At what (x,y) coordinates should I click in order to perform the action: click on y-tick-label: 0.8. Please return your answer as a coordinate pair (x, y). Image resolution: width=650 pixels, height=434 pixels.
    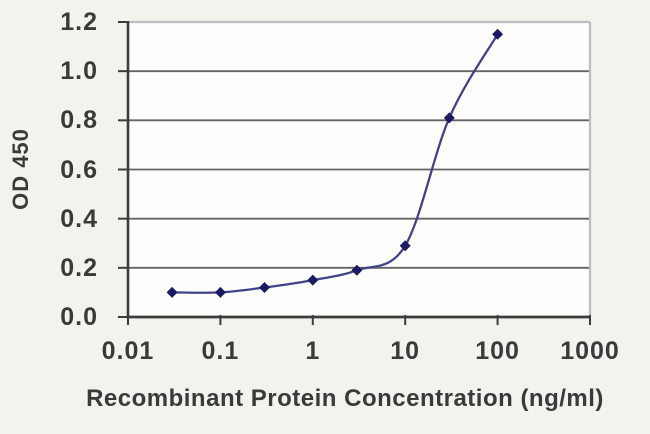
    Looking at the image, I should click on (79, 120).